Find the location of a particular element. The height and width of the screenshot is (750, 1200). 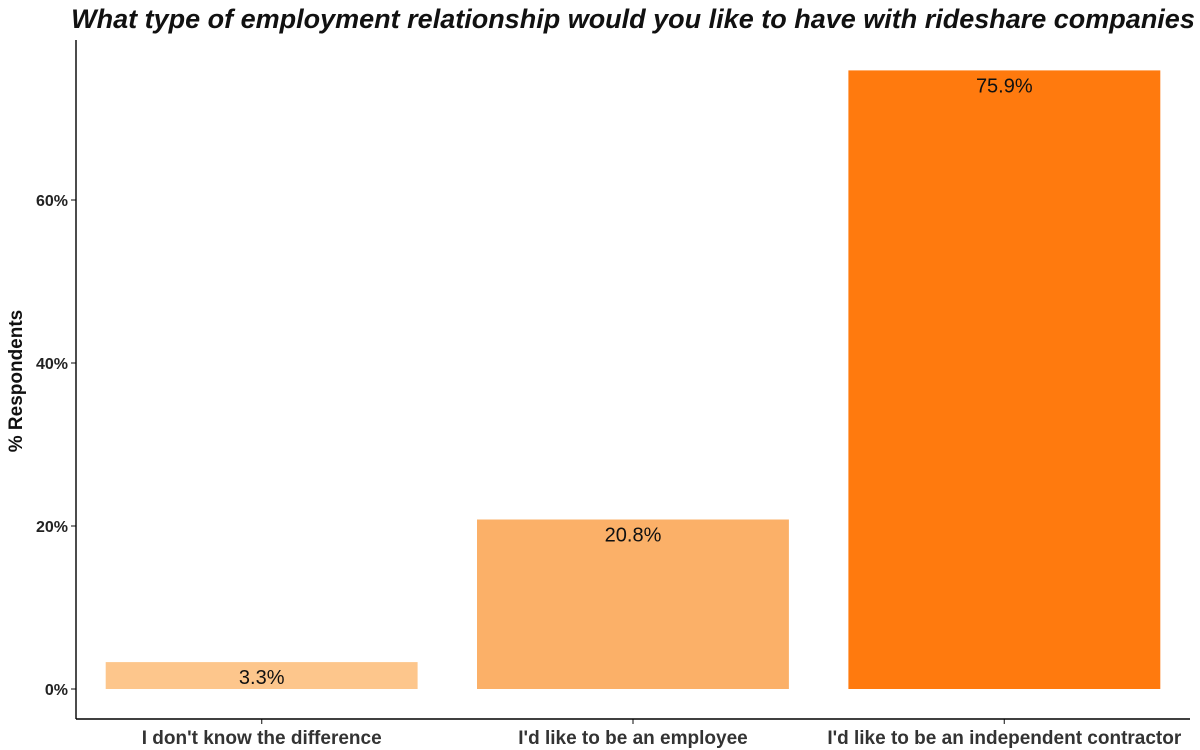

y-axis-title: % Respondents is located at coordinates (16, 381).